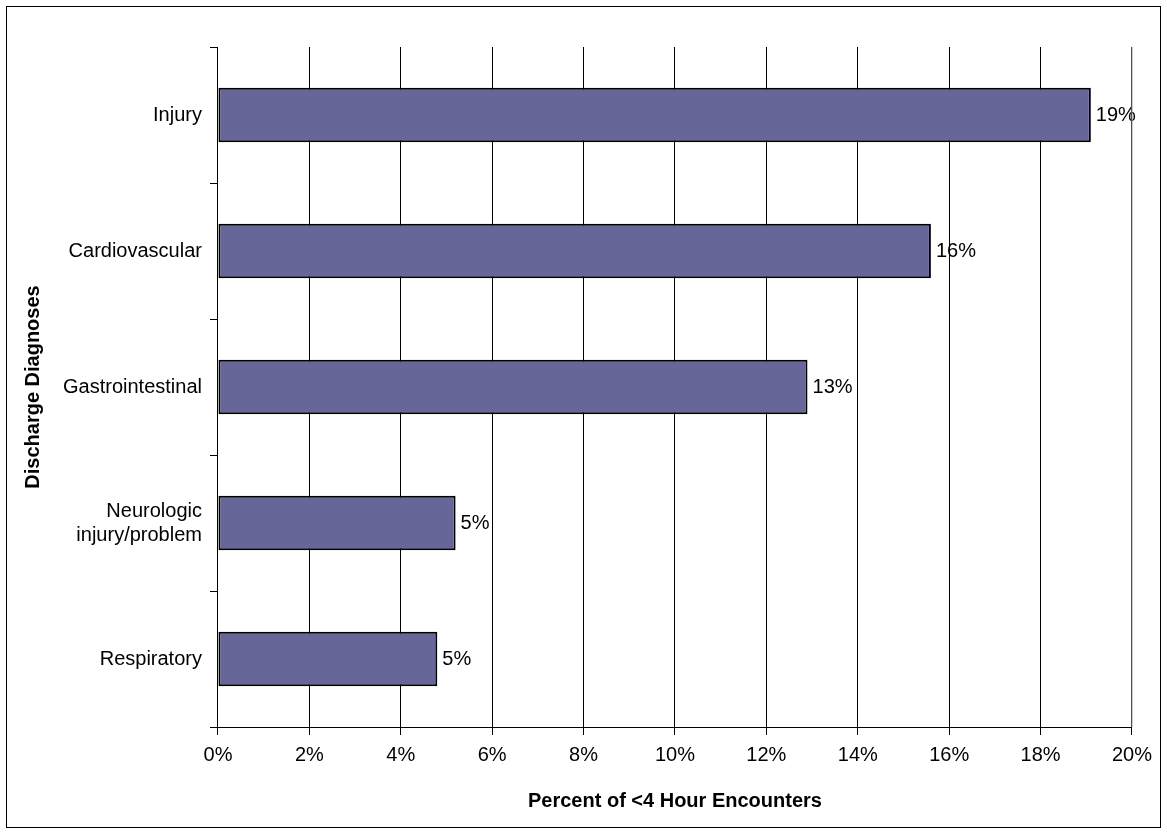  Describe the element at coordinates (858, 753) in the screenshot. I see `x-tick-label: 14%` at that location.